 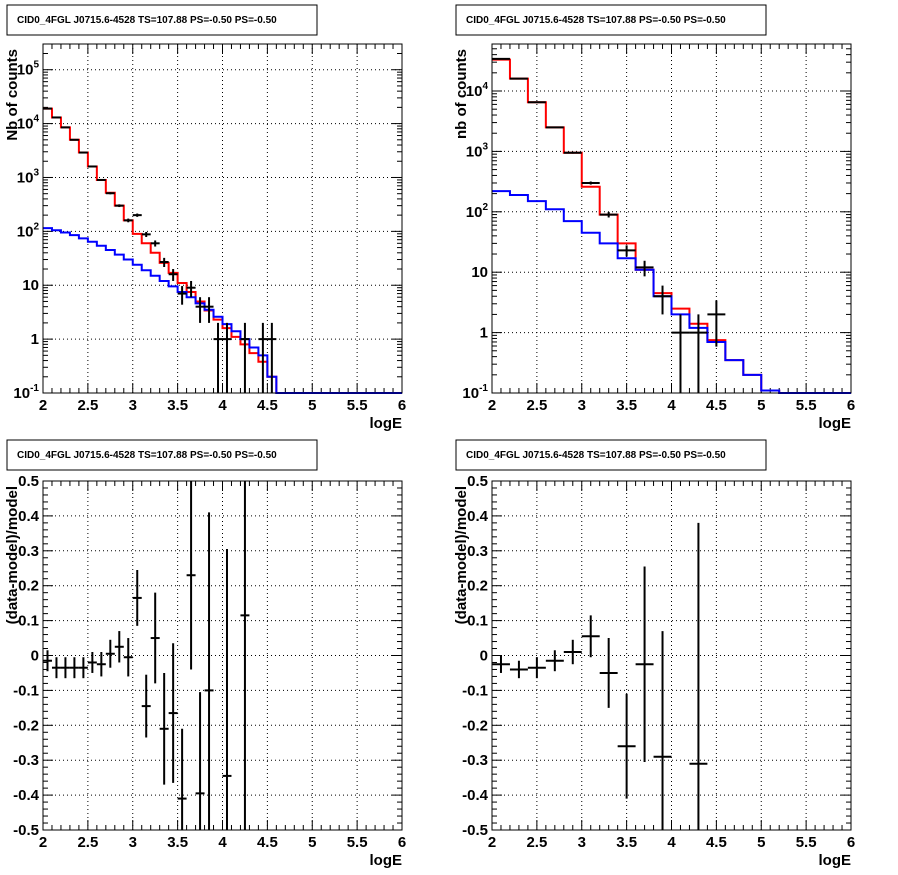 I want to click on model-total-histogram, so click(x=222, y=250).